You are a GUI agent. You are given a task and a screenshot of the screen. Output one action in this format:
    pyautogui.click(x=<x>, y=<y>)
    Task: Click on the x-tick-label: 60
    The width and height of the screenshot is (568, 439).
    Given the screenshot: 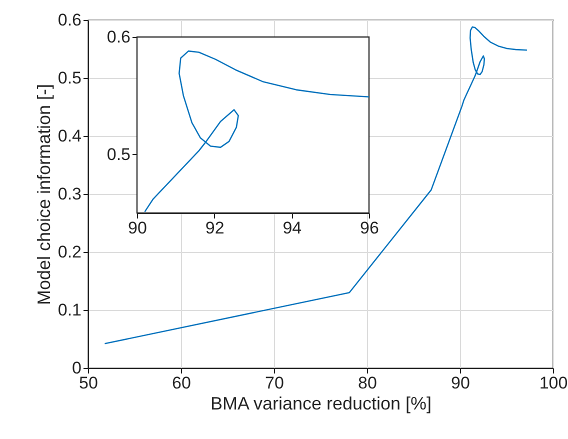 What is the action you would take?
    pyautogui.click(x=181, y=383)
    